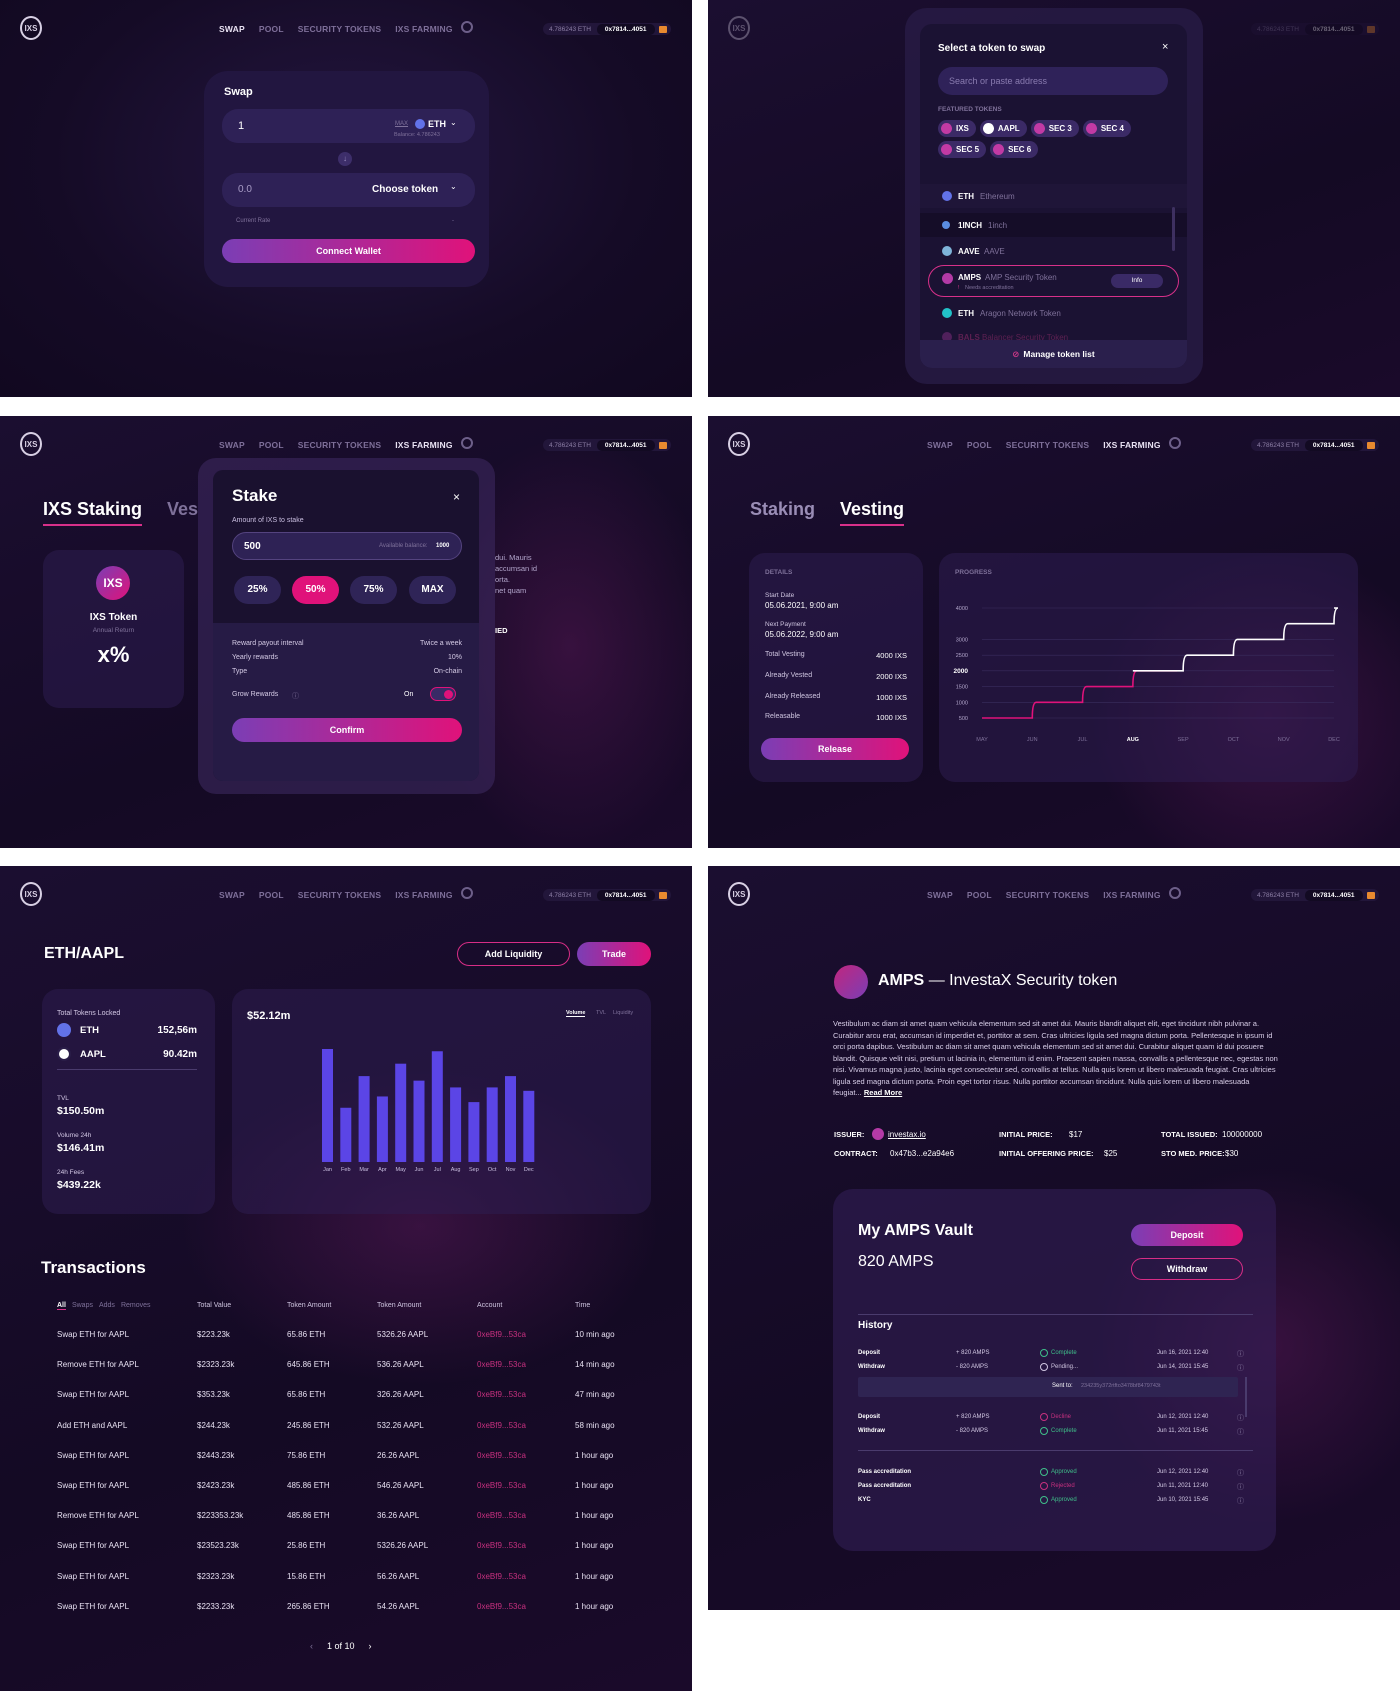 This screenshot has width=1400, height=1691. Describe the element at coordinates (583, 1305) in the screenshot. I see `col-time: Time` at that location.